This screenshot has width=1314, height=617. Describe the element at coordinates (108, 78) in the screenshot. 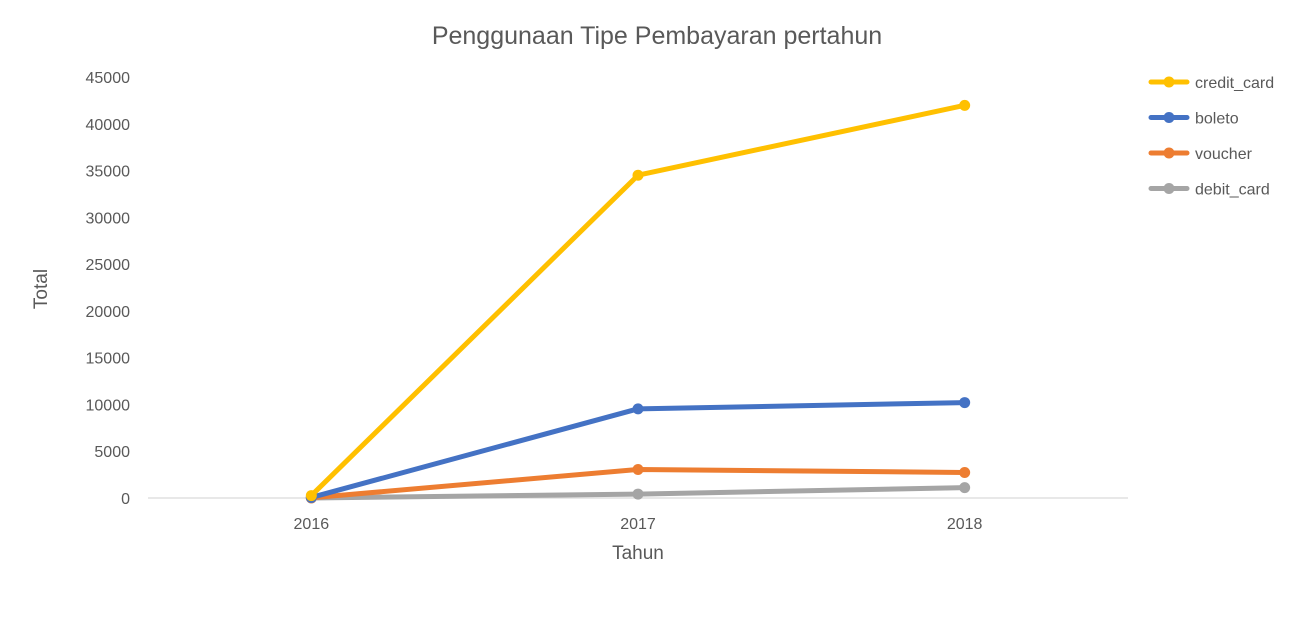

I see `y-tick-label: 45000` at that location.